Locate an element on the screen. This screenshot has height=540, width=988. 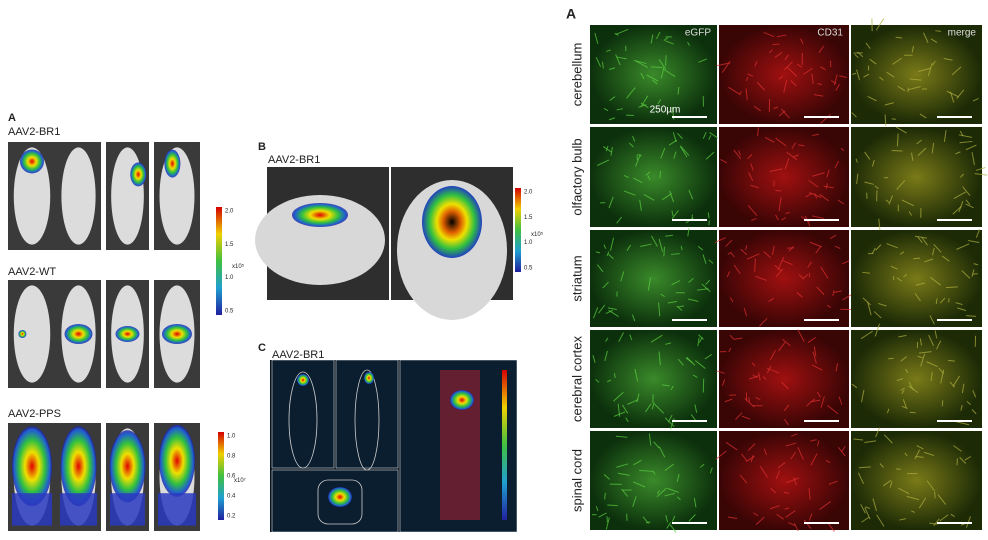
panel-label: C is located at coordinates (262, 348).